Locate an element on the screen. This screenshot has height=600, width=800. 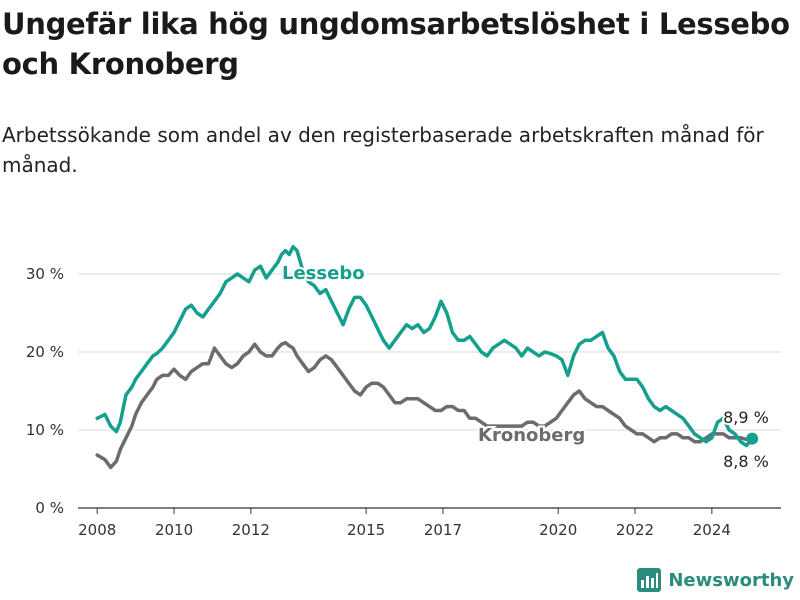
end-point-lessebo is located at coordinates (752, 438).